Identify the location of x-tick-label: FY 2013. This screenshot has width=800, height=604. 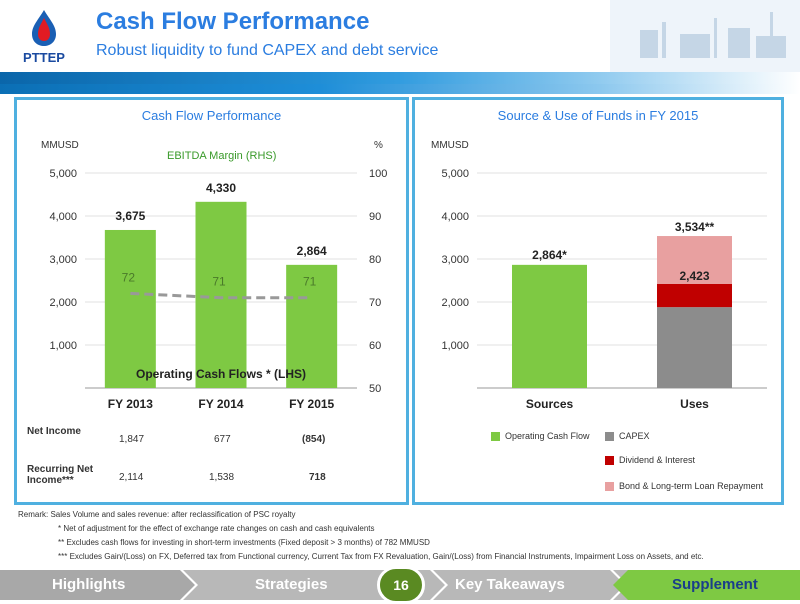
(130, 404).